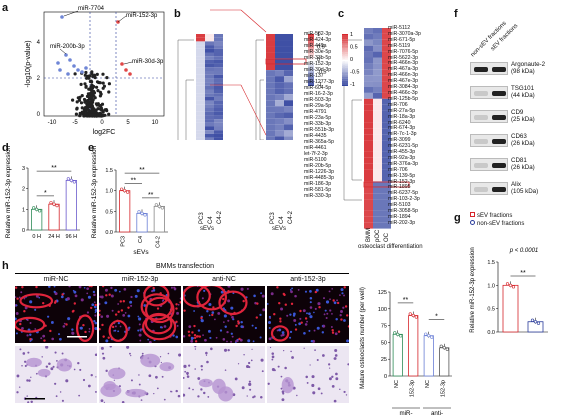  Describe the element at coordinates (318, 94) in the screenshot. I see `heatmap-gene-label: miR-16-2-3p` at that location.